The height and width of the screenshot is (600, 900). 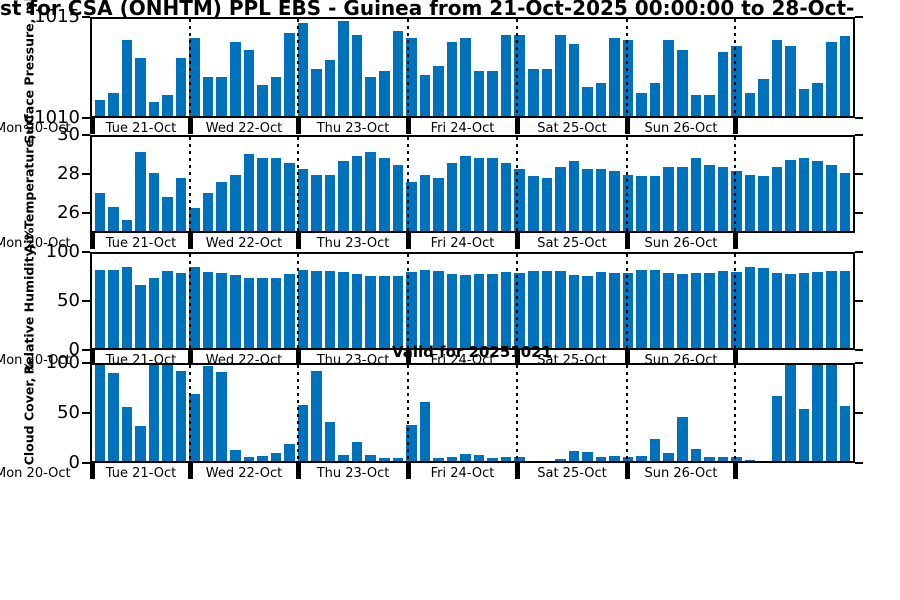 What do you see at coordinates (68, 213) in the screenshot?
I see `y-tick-label: 26` at bounding box center [68, 213].